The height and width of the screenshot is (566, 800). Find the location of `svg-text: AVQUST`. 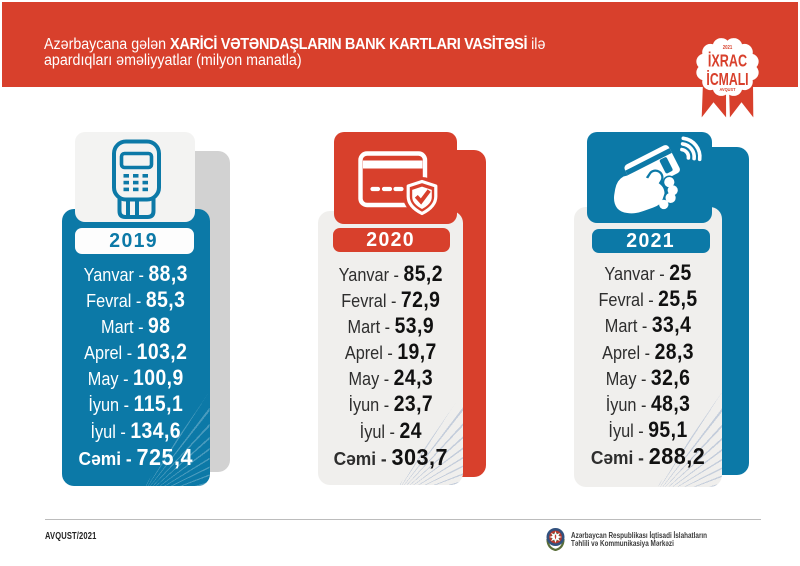

svg-text: AVQUST is located at coordinates (728, 88).